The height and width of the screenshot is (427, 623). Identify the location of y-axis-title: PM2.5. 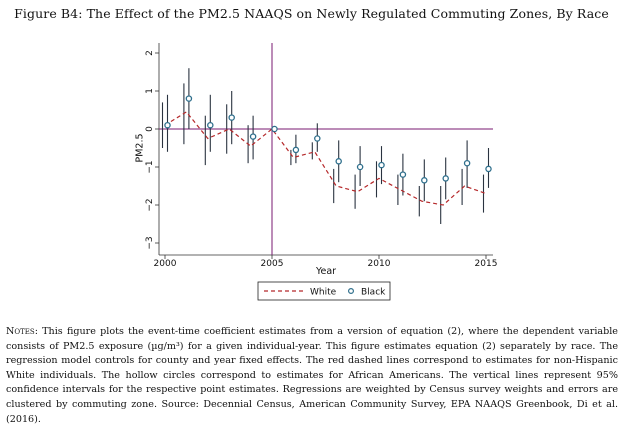
(140, 147).